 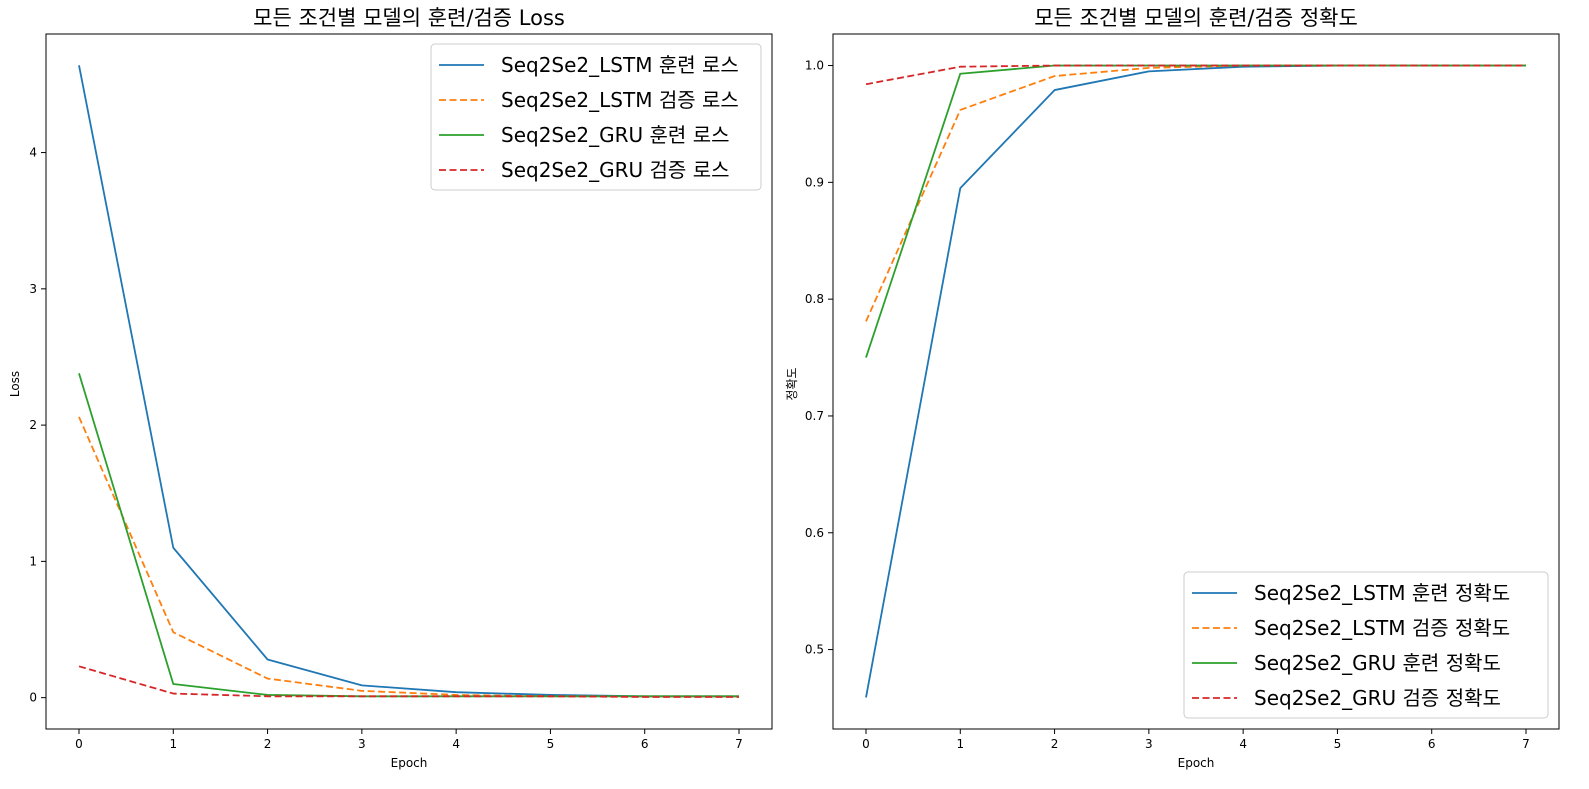 What do you see at coordinates (1149, 744) in the screenshot?
I see `accuracy-xtick-label: 3` at bounding box center [1149, 744].